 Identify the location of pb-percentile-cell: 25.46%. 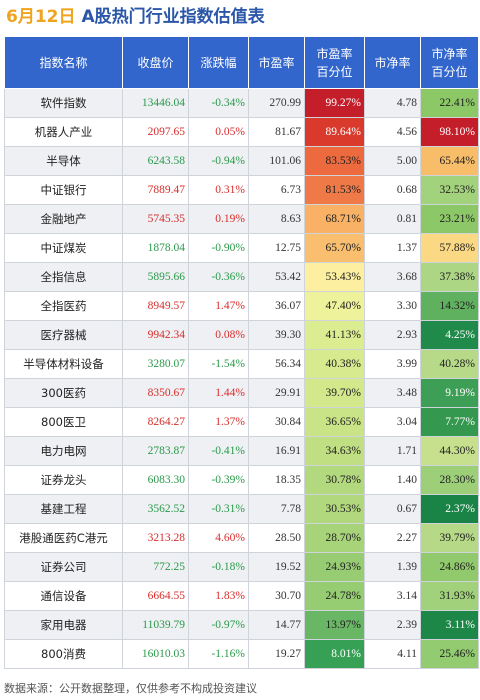
(449, 654).